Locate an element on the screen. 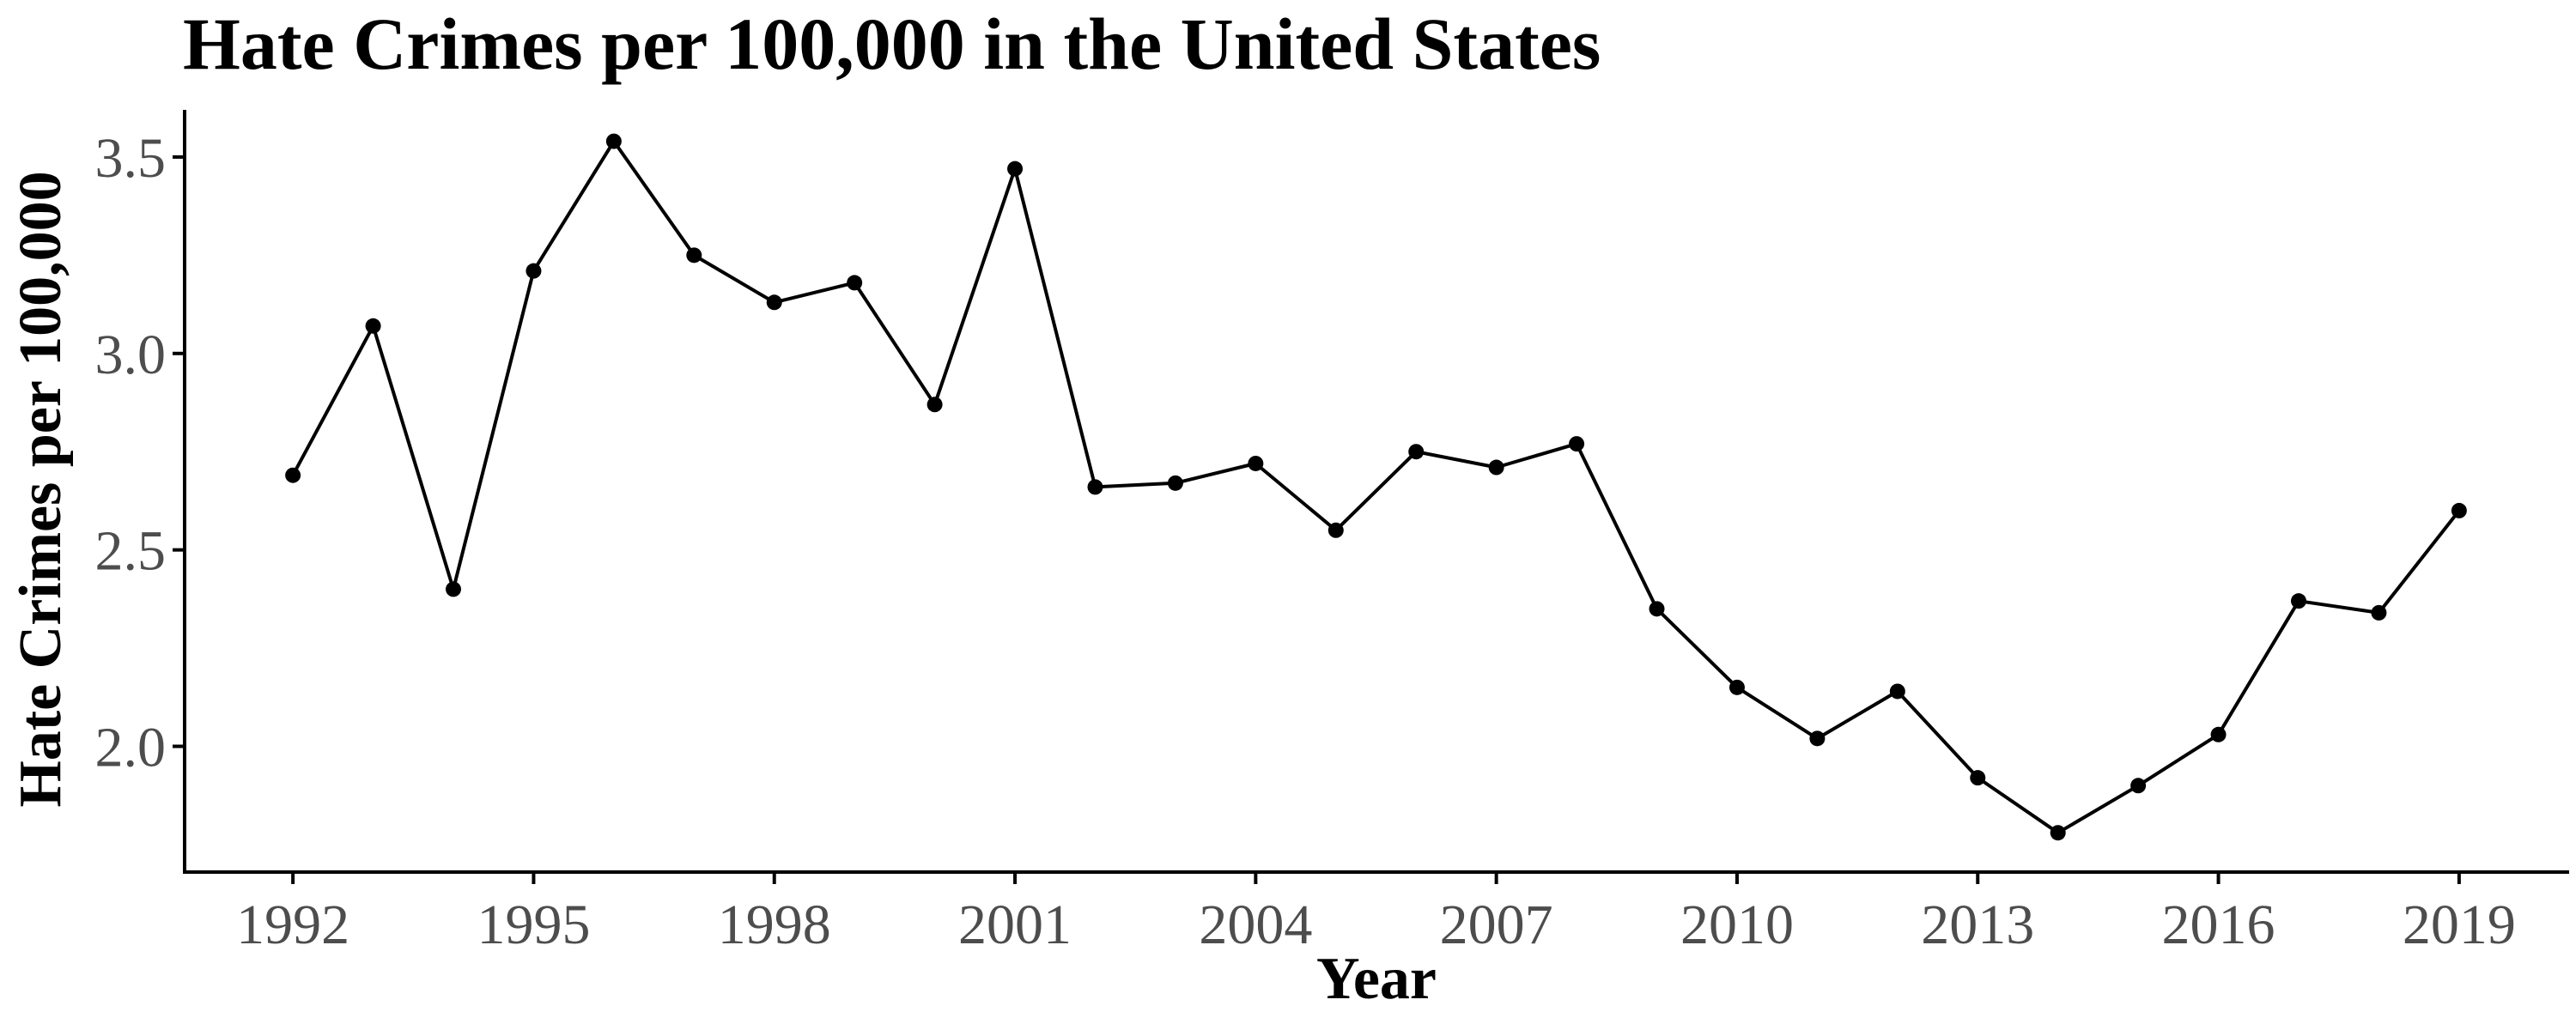  x-tick-label: 2019 is located at coordinates (2459, 925).